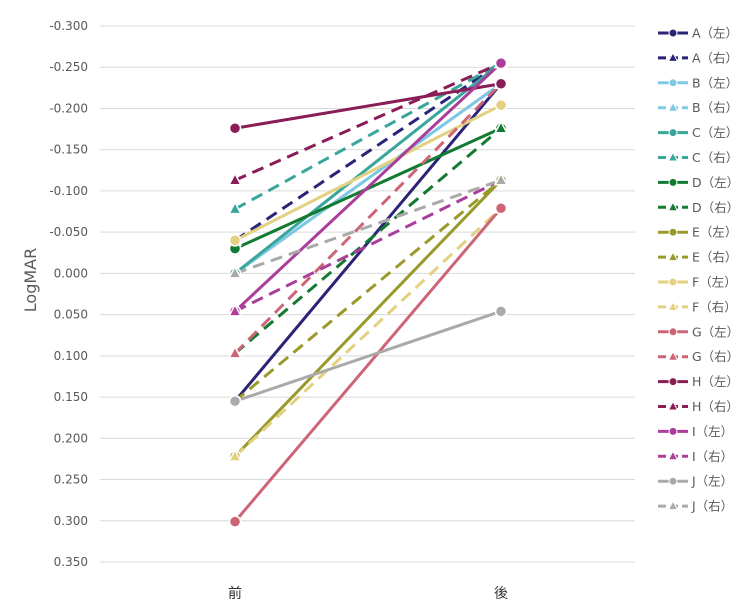 The image size is (754, 612). What do you see at coordinates (68, 26) in the screenshot?
I see `y-tick-label: -0.300` at bounding box center [68, 26].